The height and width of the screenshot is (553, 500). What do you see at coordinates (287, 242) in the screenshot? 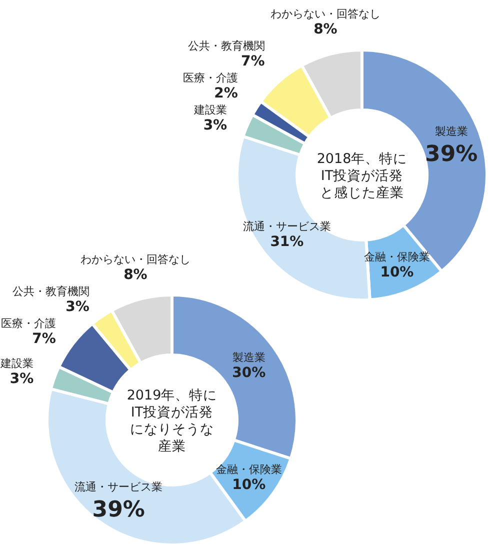
I see `data-label: 31%` at bounding box center [287, 242].